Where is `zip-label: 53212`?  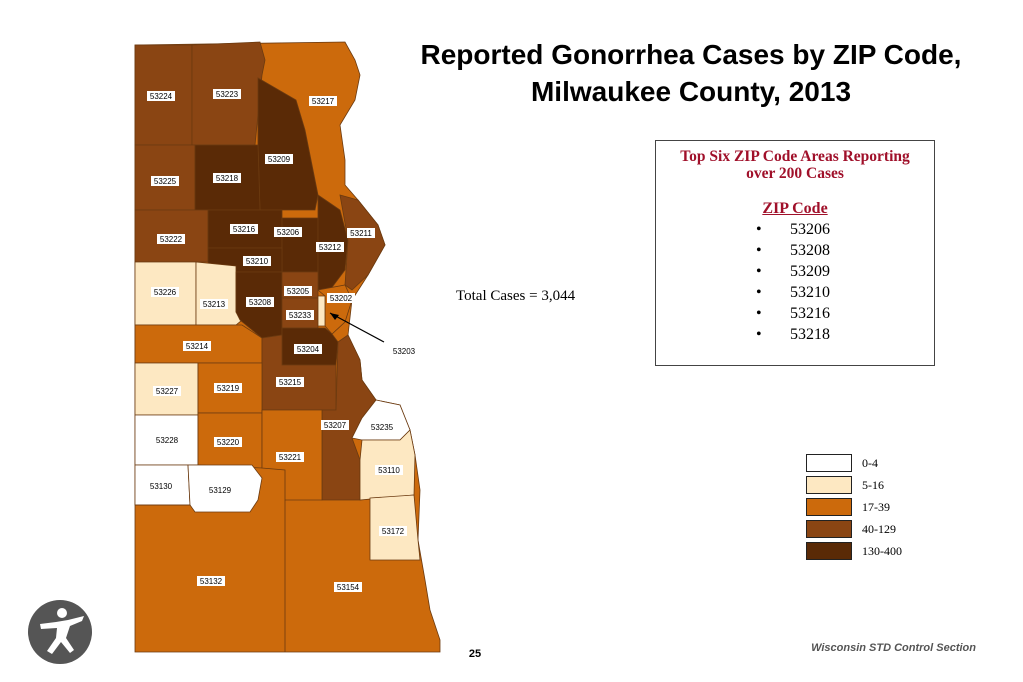
zip-label: 53212 is located at coordinates (330, 247).